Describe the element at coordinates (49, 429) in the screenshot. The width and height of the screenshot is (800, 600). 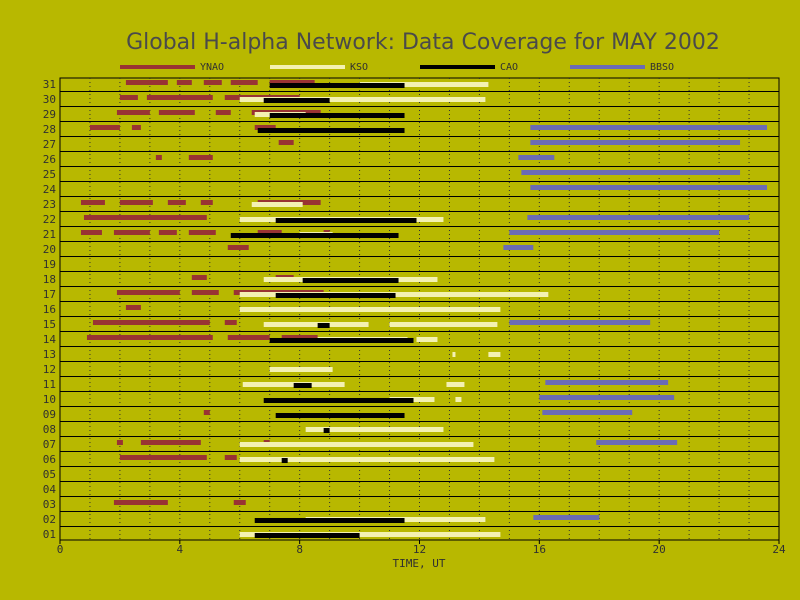
I see `y-tick-label-08: 08` at that location.